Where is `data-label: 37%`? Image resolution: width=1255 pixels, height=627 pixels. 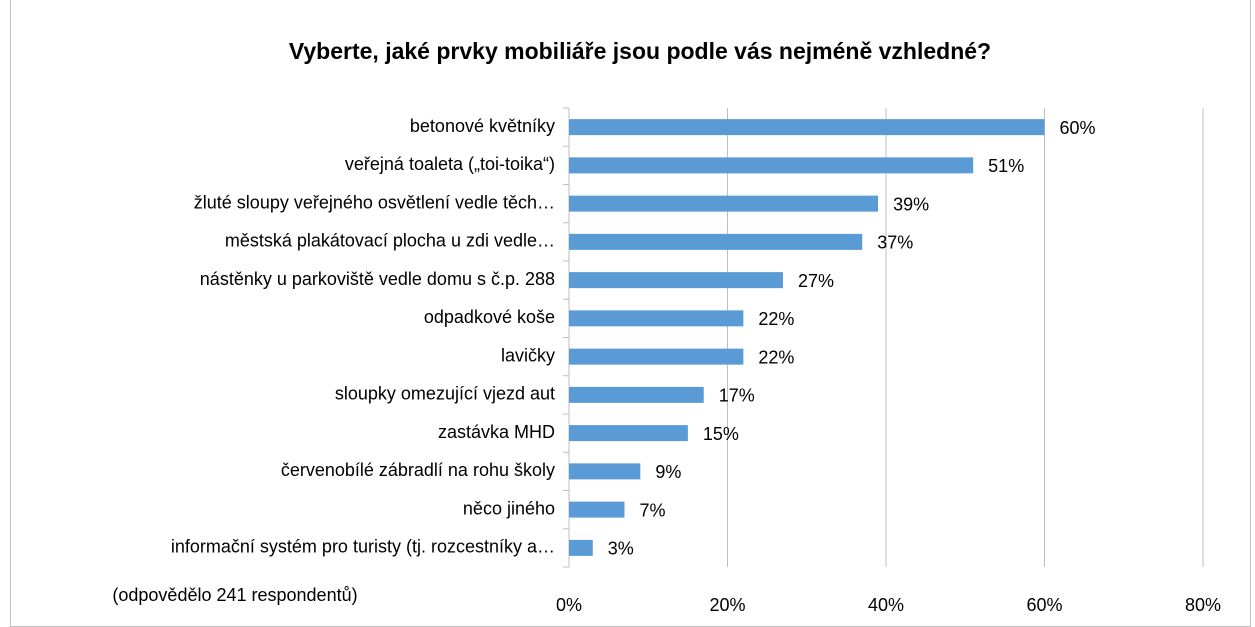
data-label: 37% is located at coordinates (895, 243).